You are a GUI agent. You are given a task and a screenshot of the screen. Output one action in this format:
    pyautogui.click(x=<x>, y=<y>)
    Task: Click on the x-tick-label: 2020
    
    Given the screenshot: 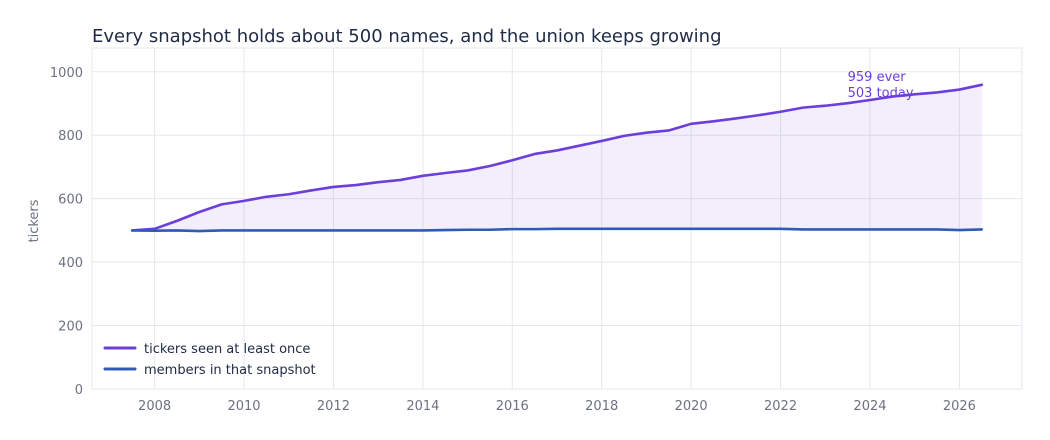 What is the action you would take?
    pyautogui.click(x=691, y=406)
    